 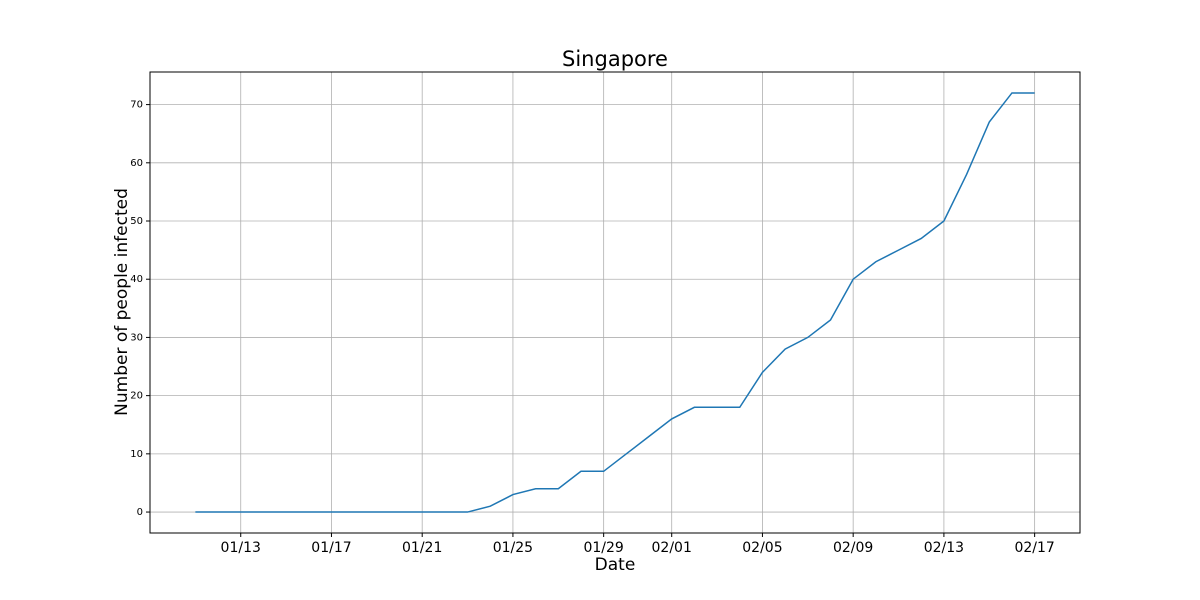 I want to click on y-tick-label: 10, so click(x=136, y=454).